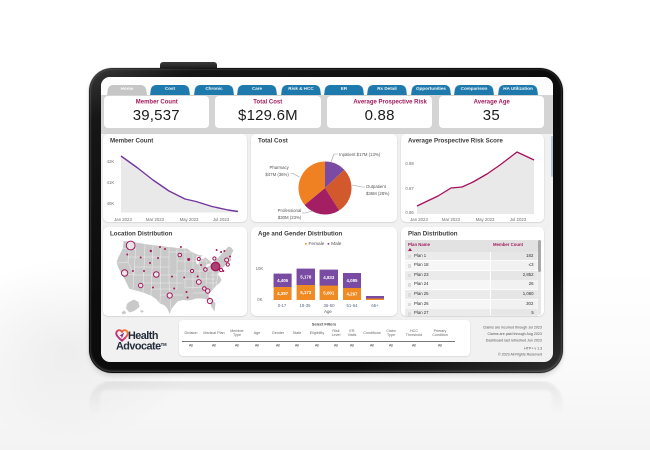 Image resolution: width=650 pixels, height=450 pixels. Describe the element at coordinates (329, 292) in the screenshot. I see `svg-text: 5,001` at that location.